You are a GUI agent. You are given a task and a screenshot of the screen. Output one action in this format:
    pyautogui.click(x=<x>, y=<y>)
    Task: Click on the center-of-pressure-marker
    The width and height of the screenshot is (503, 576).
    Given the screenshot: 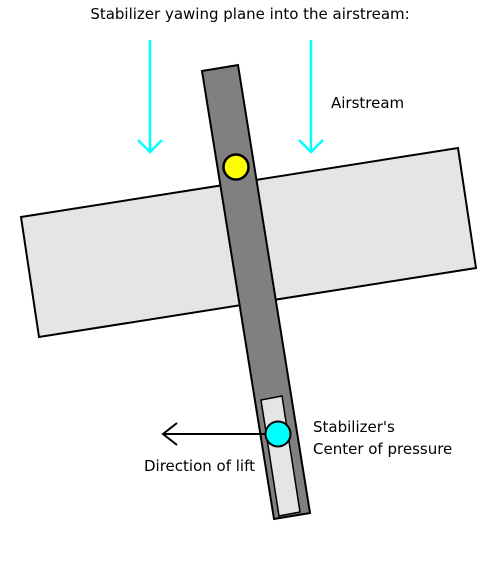 What is the action you would take?
    pyautogui.click(x=278, y=434)
    